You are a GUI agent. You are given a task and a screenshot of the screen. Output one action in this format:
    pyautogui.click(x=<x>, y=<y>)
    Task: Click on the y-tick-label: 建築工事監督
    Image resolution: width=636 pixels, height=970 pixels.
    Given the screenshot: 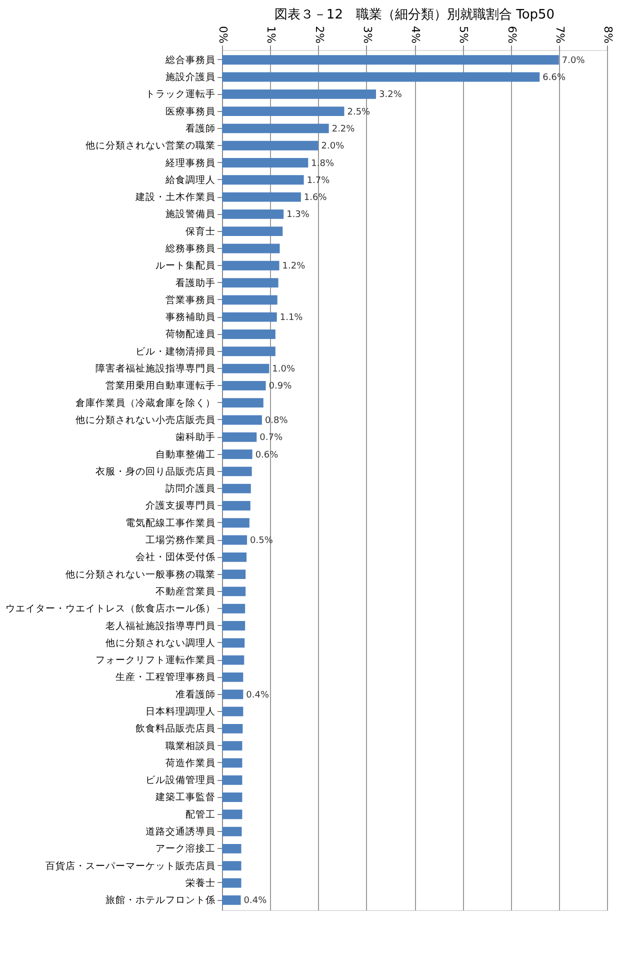 What is the action you would take?
    pyautogui.click(x=185, y=797)
    